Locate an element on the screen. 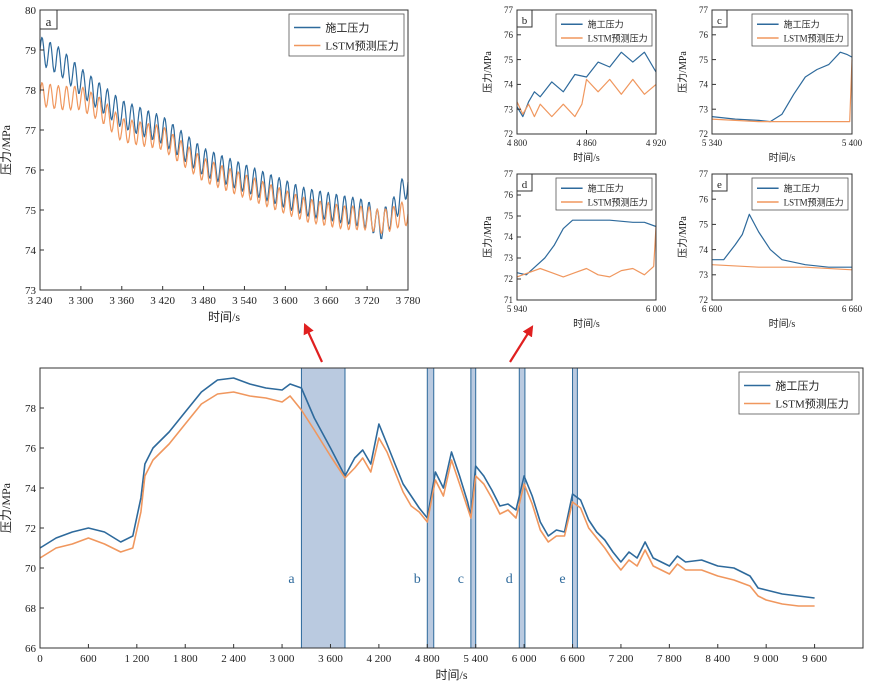 The height and width of the screenshot is (688, 873). highlight-label-a: a is located at coordinates (291, 579).